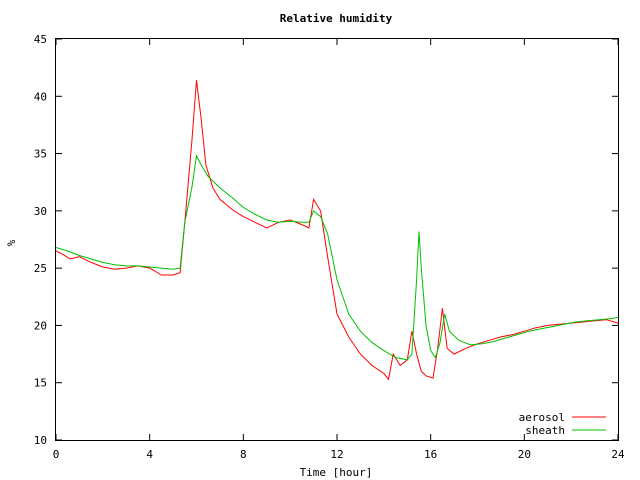 The height and width of the screenshot is (480, 640). I want to click on y-tick-label: 30, so click(40, 211).